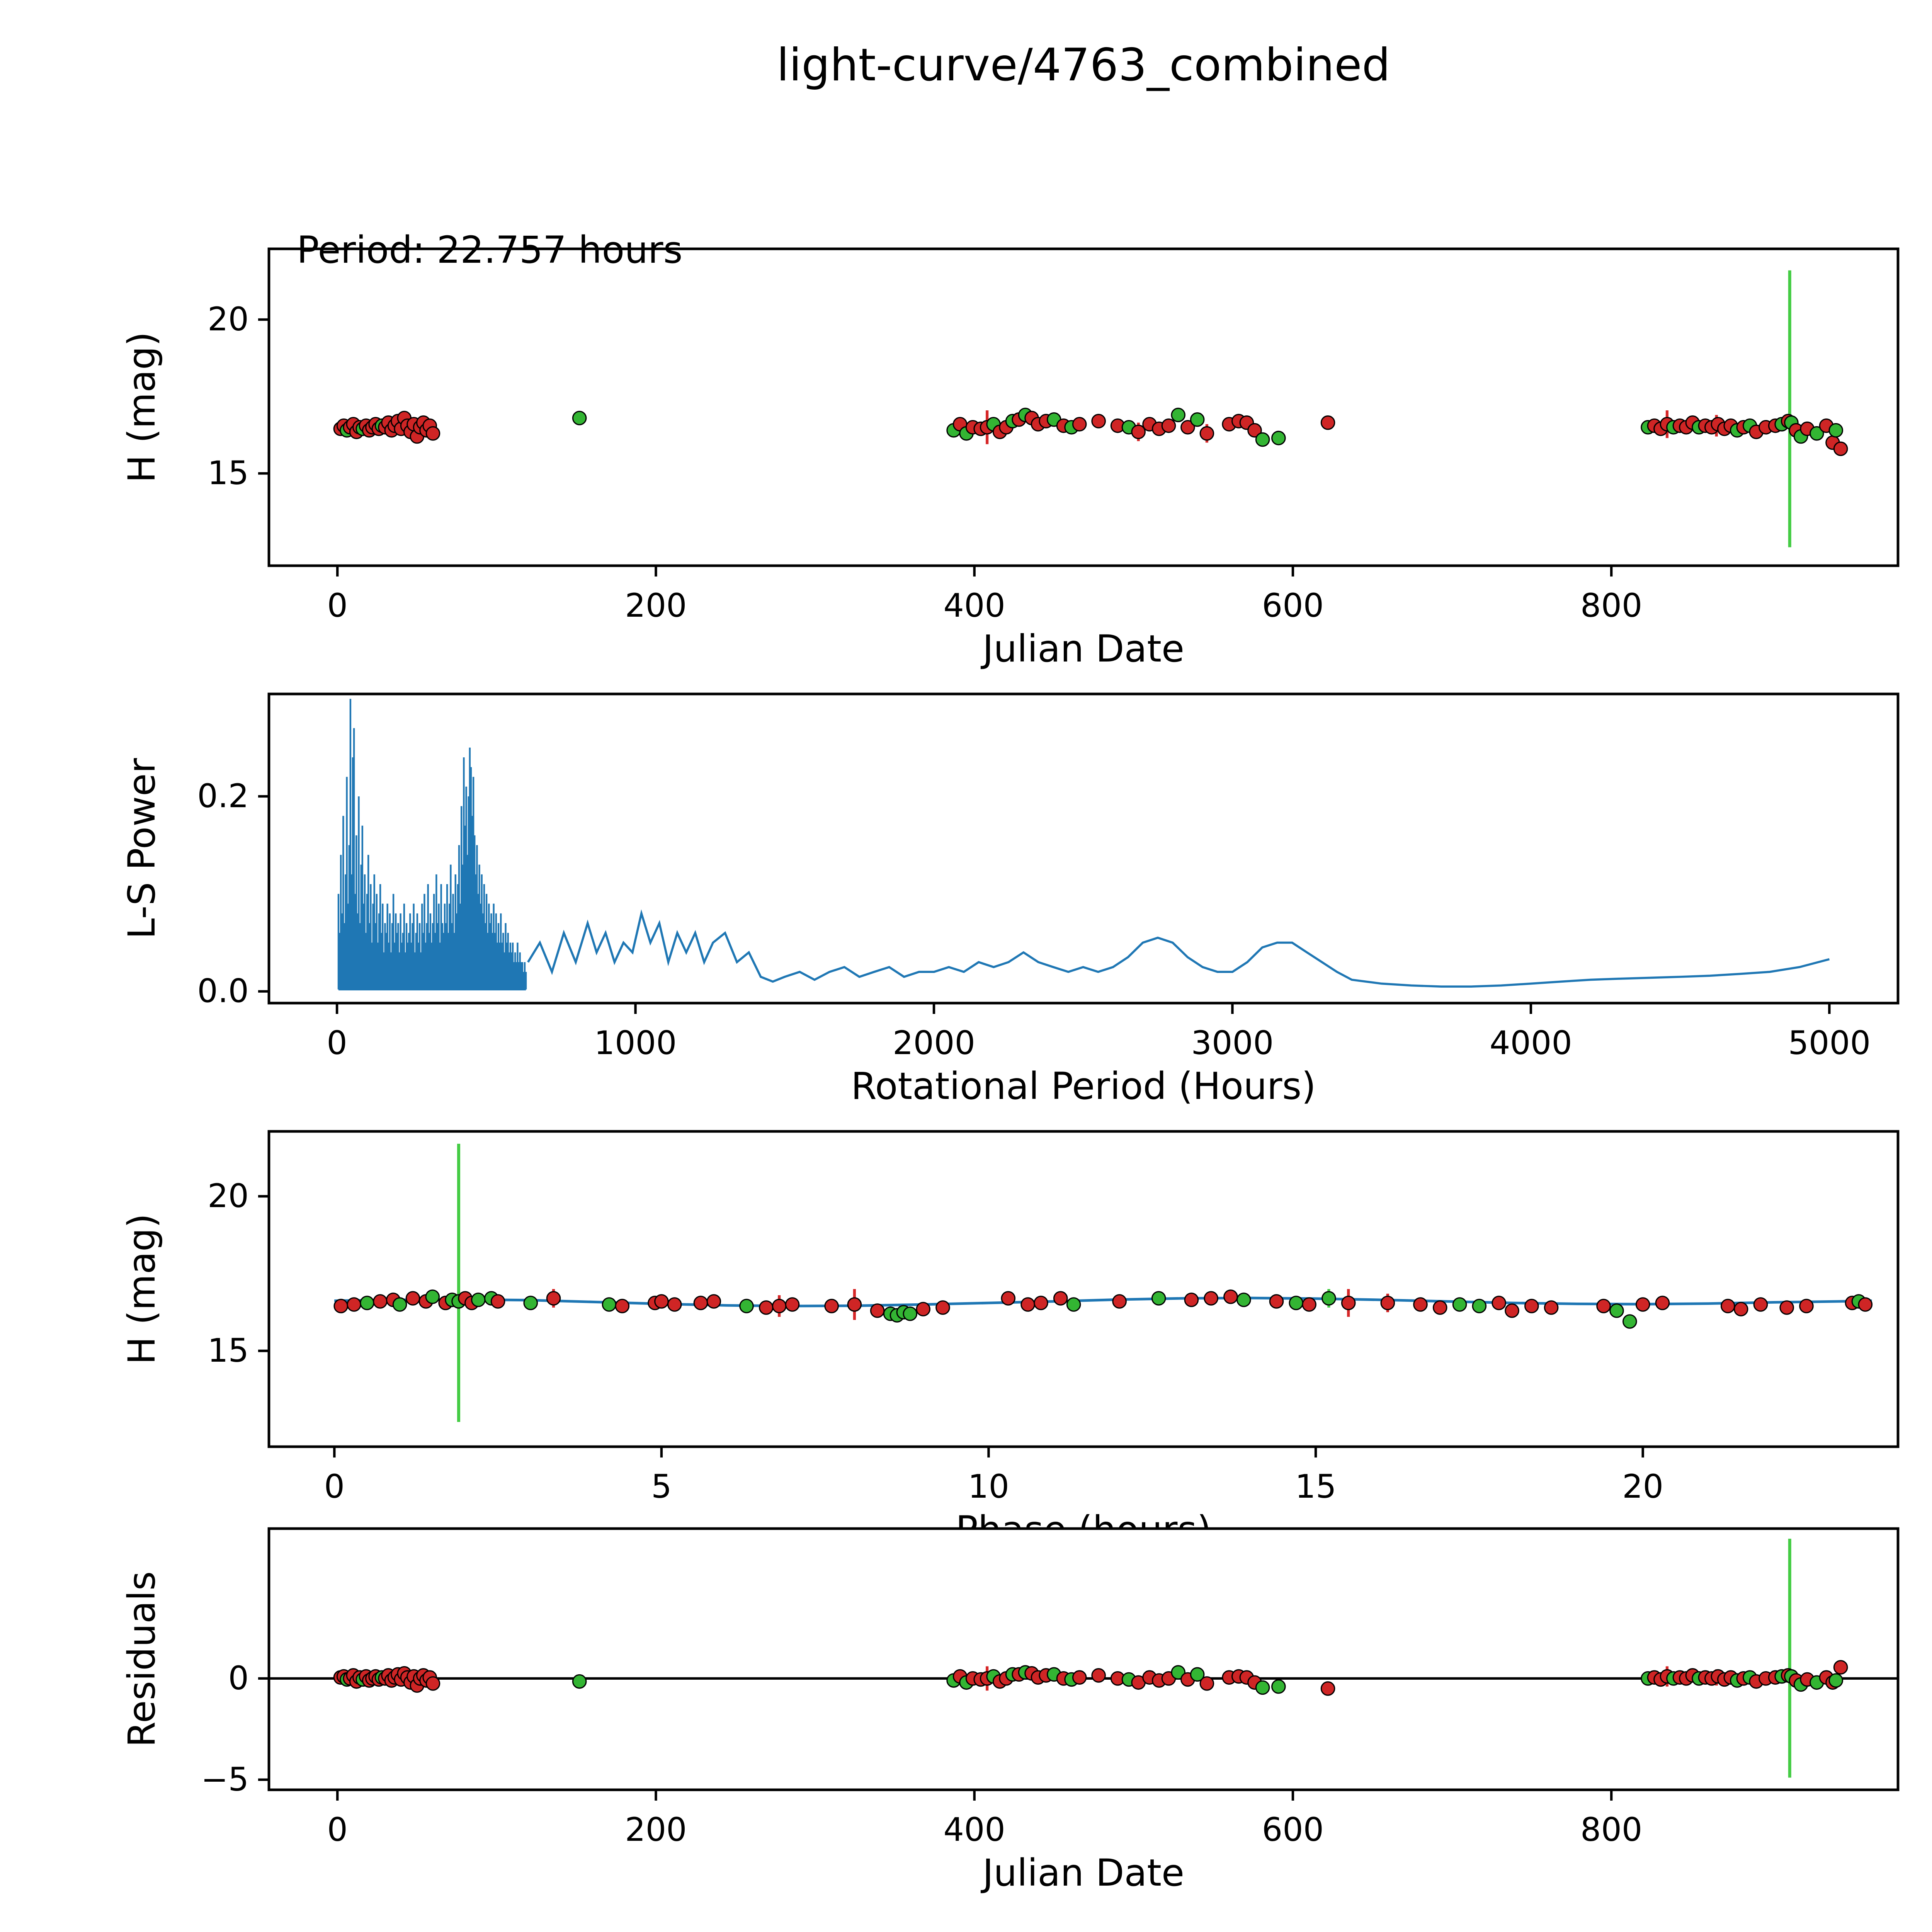  Describe the element at coordinates (223, 796) in the screenshot. I see `y-tick-label: 0.2` at that location.